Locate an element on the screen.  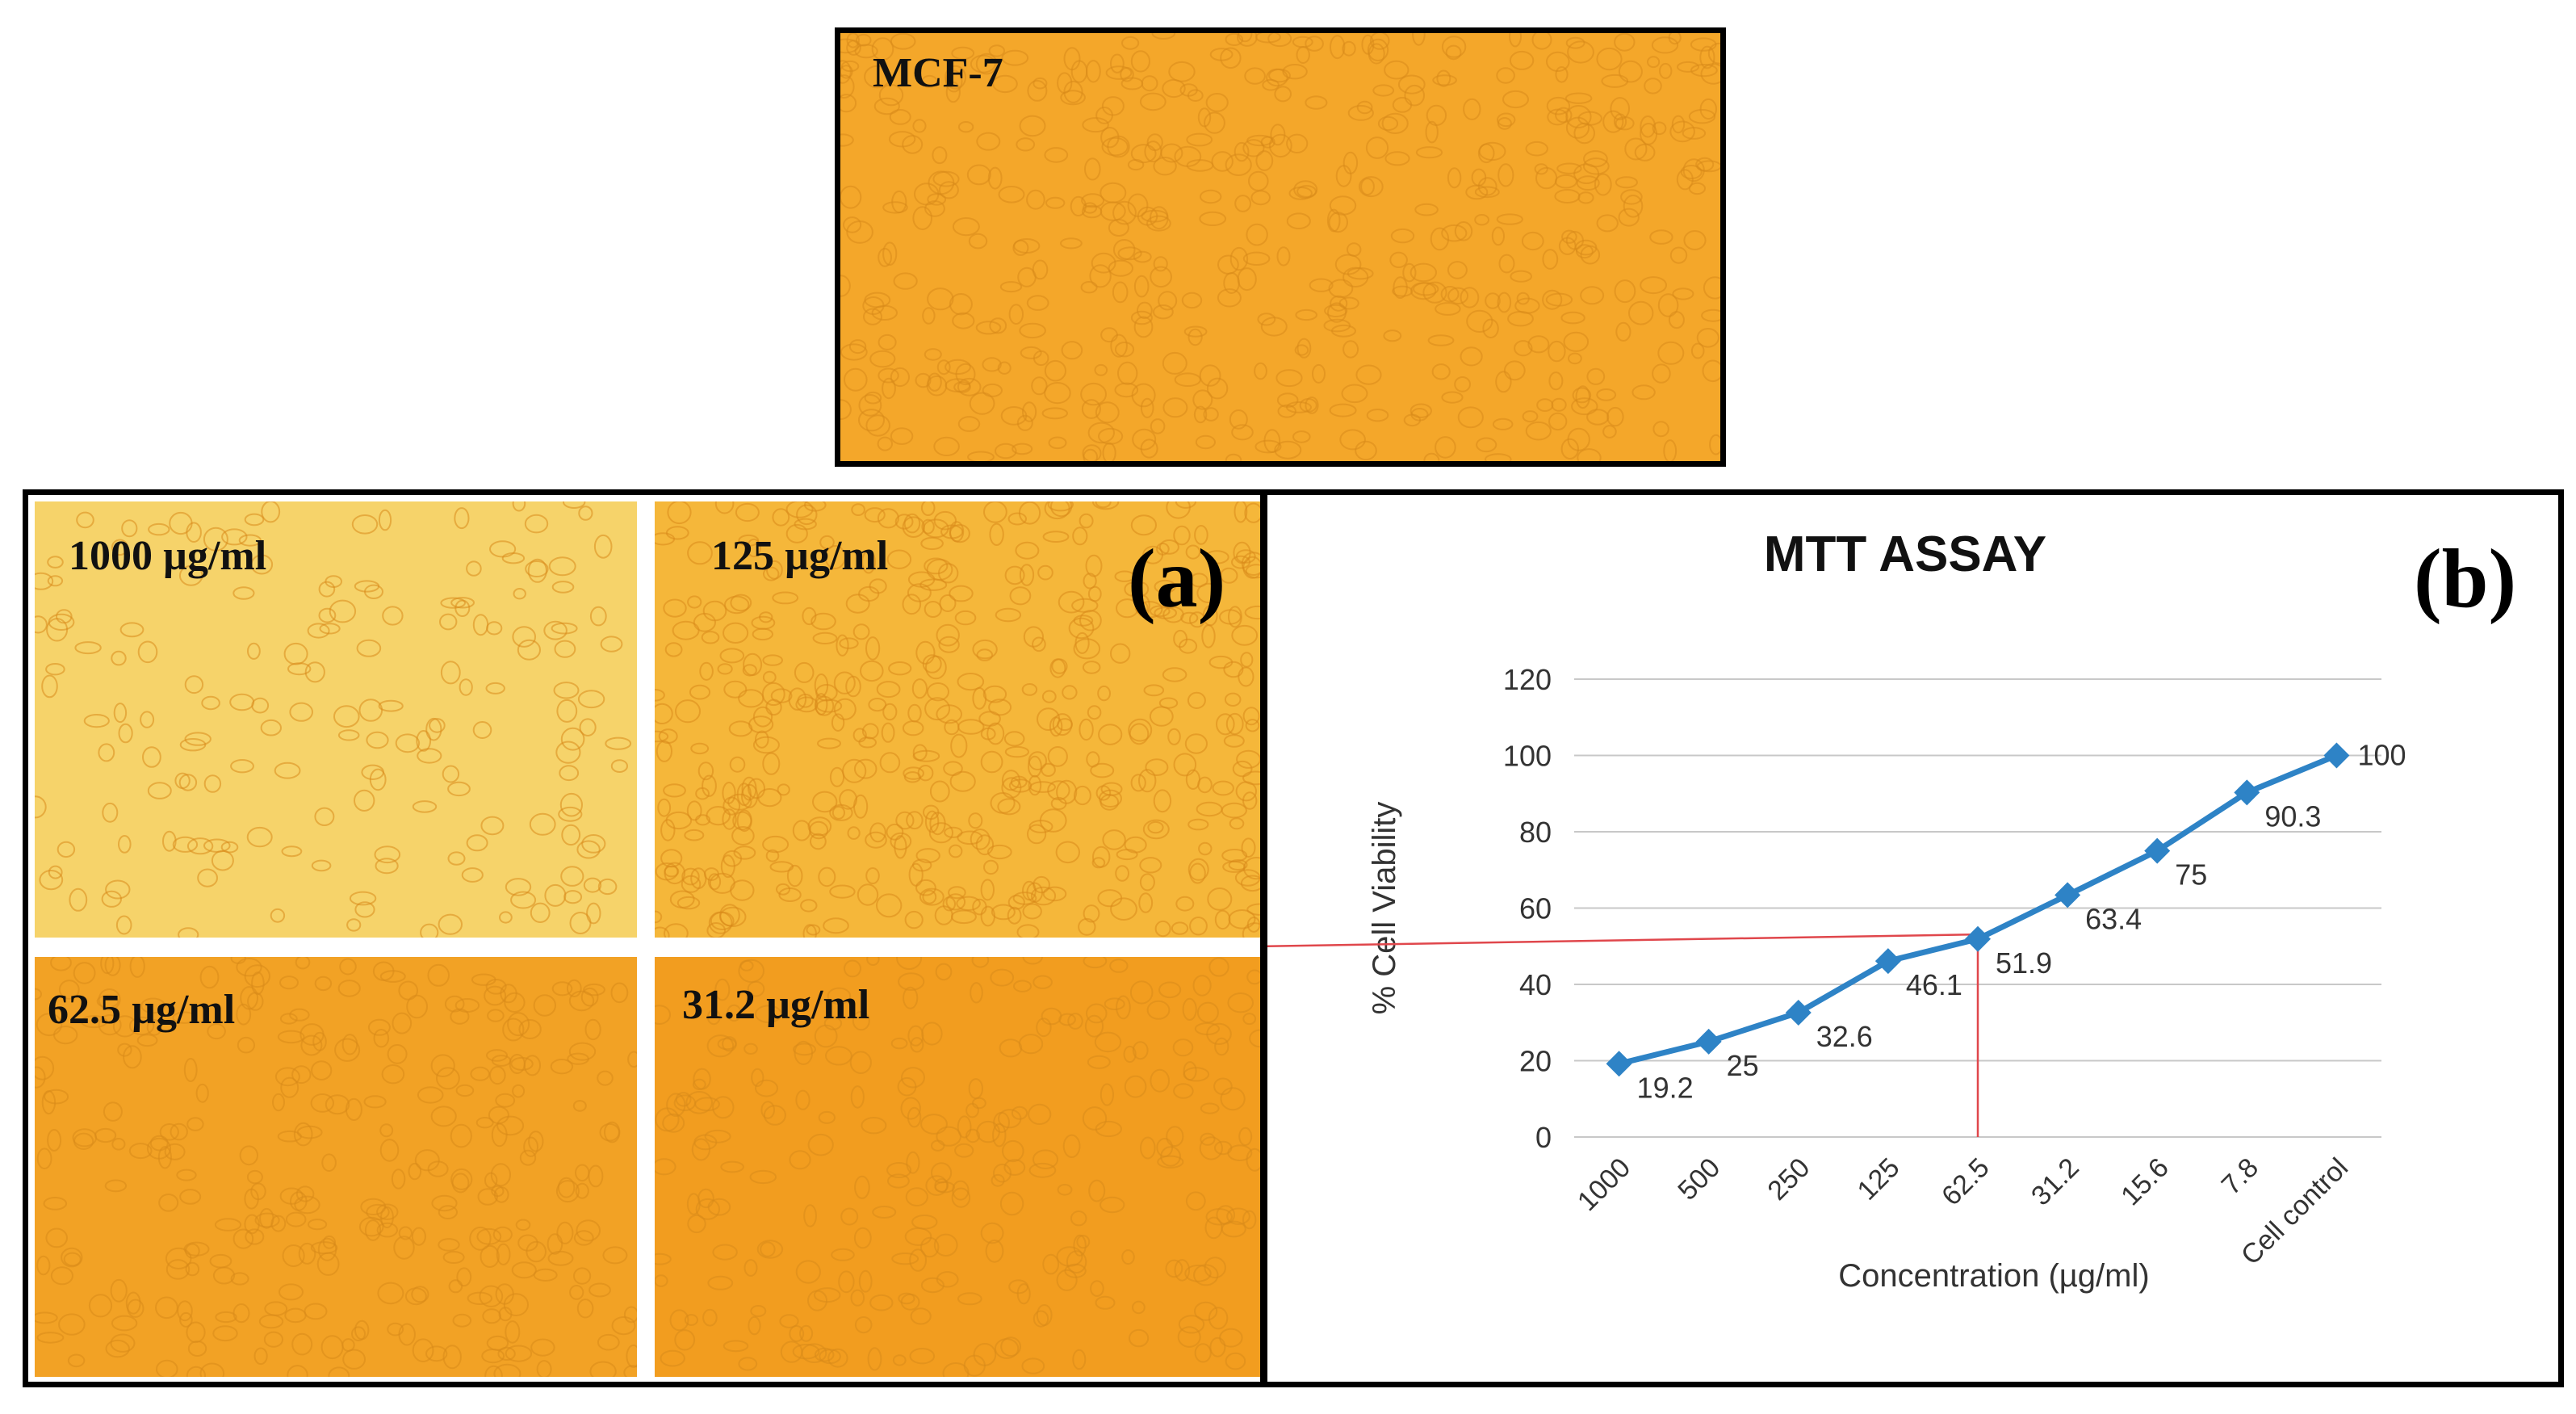
reference-micrograph-panel: MCF-7 is located at coordinates (1280, 247).